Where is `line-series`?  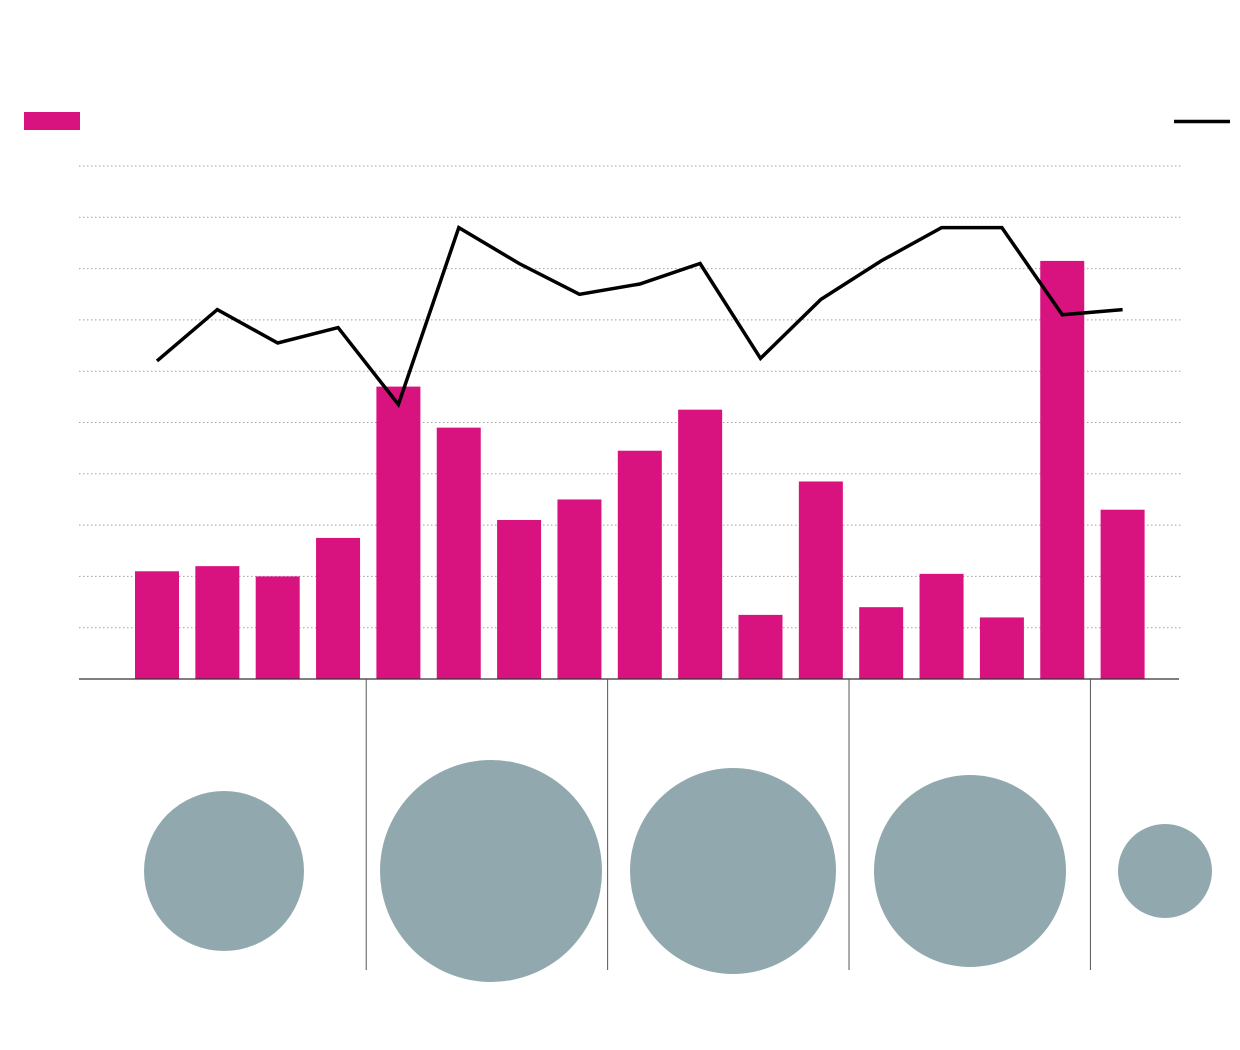 line-series is located at coordinates (639, 316).